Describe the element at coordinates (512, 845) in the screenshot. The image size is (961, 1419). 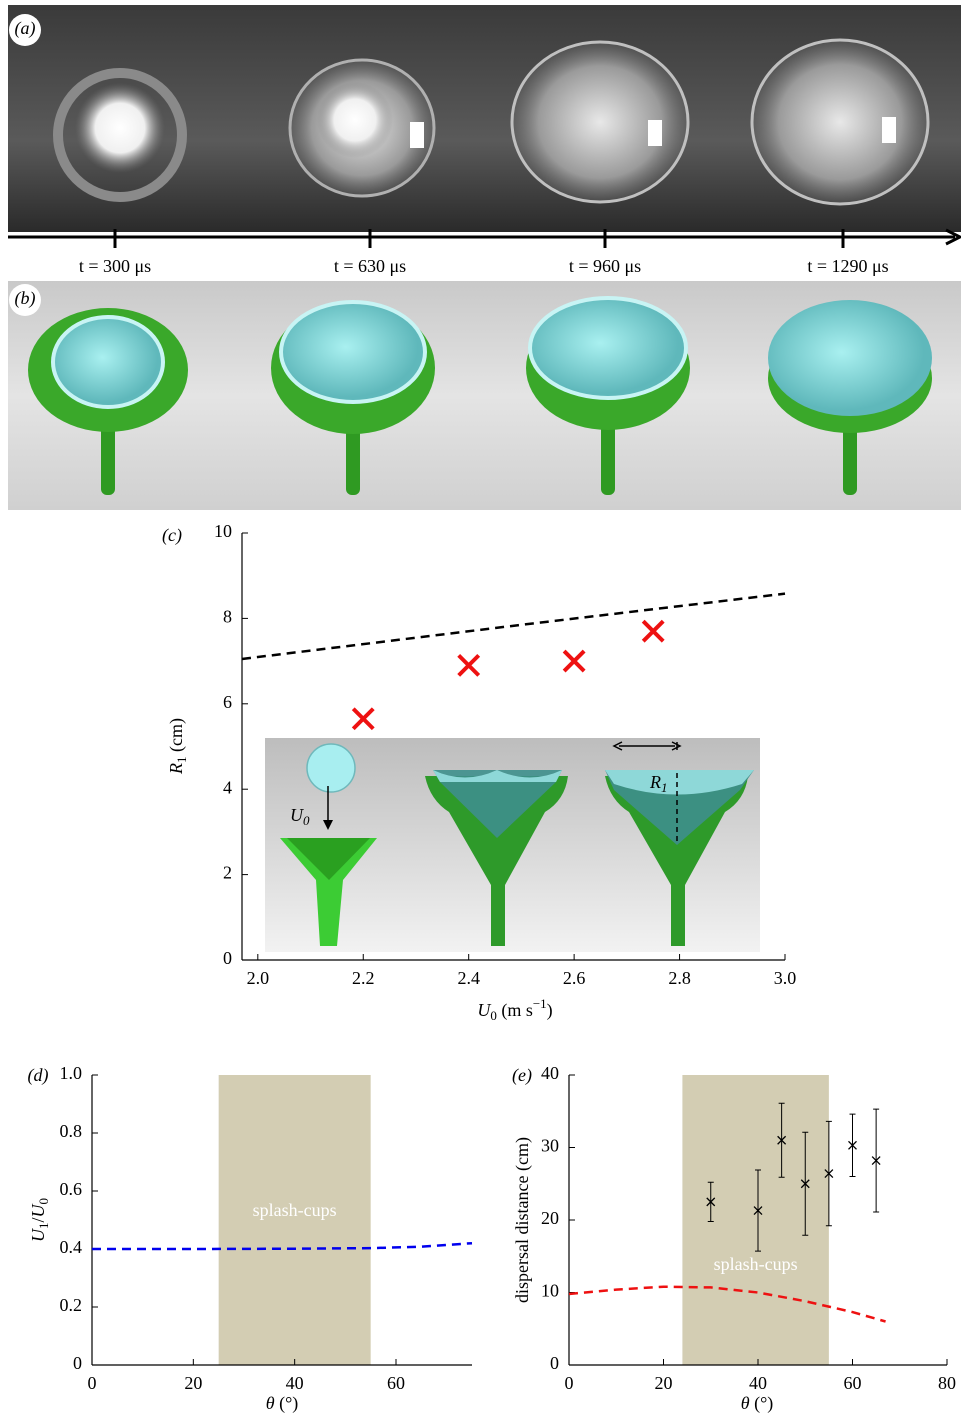
I see `inset: U0 R1` at that location.